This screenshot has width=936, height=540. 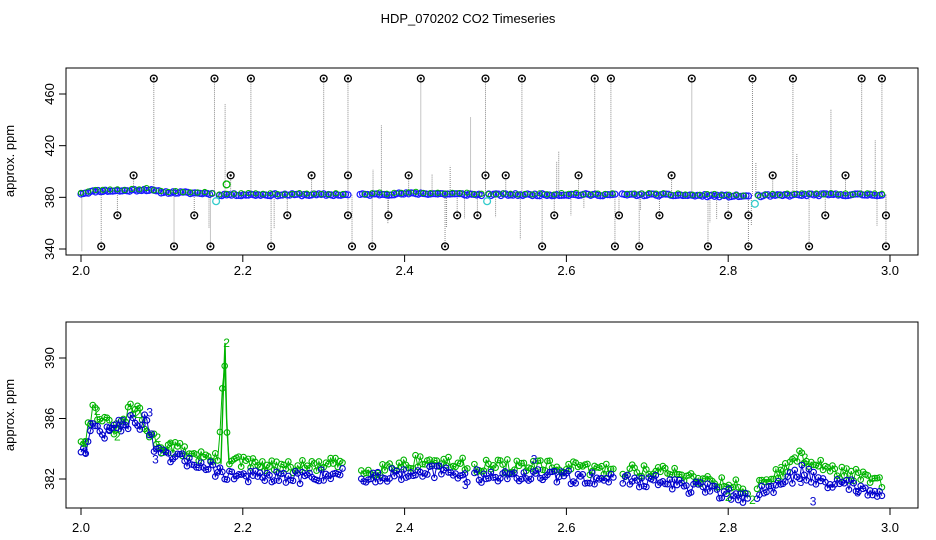 What do you see at coordinates (81, 270) in the screenshot?
I see `x-tick-label-top: 2.0` at bounding box center [81, 270].